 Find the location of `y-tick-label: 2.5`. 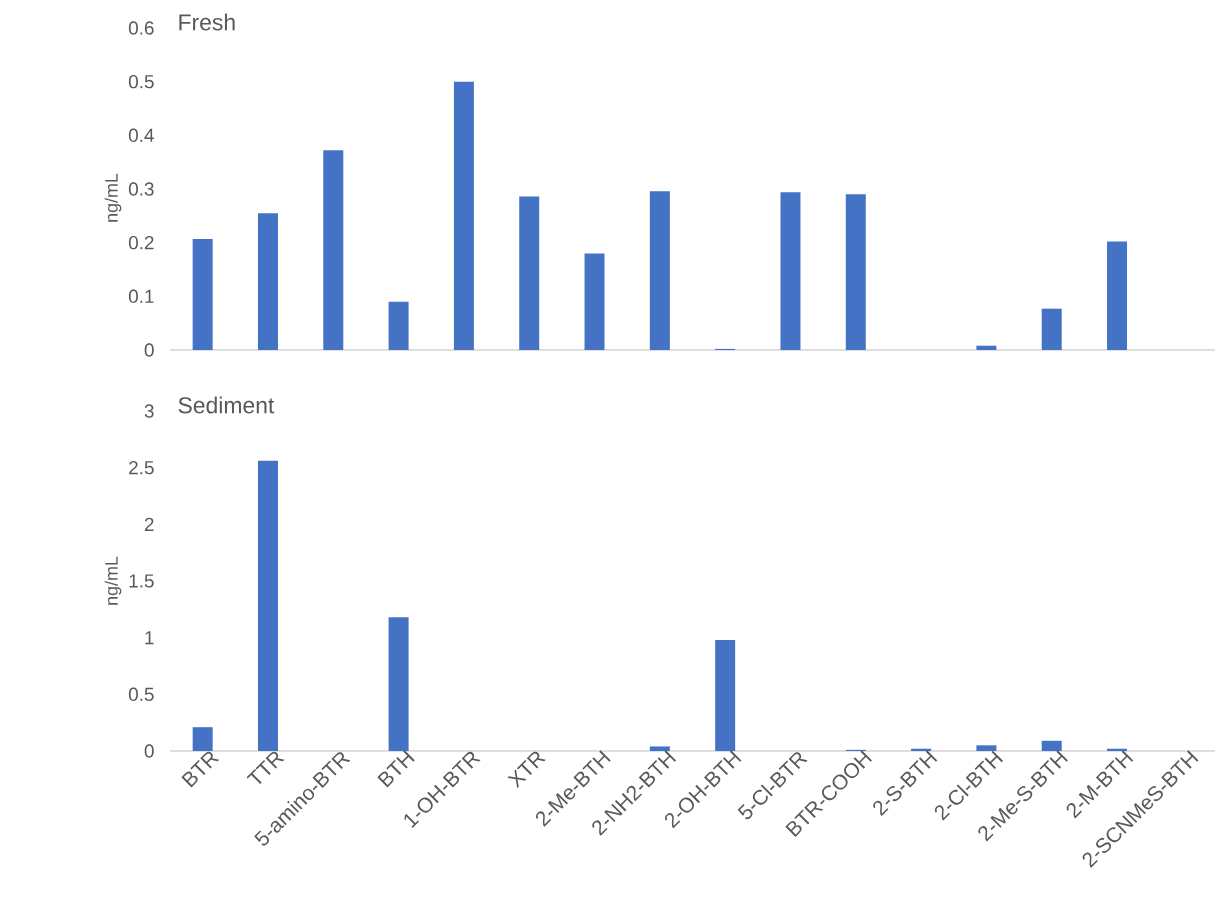

y-tick-label: 2.5 is located at coordinates (141, 467).